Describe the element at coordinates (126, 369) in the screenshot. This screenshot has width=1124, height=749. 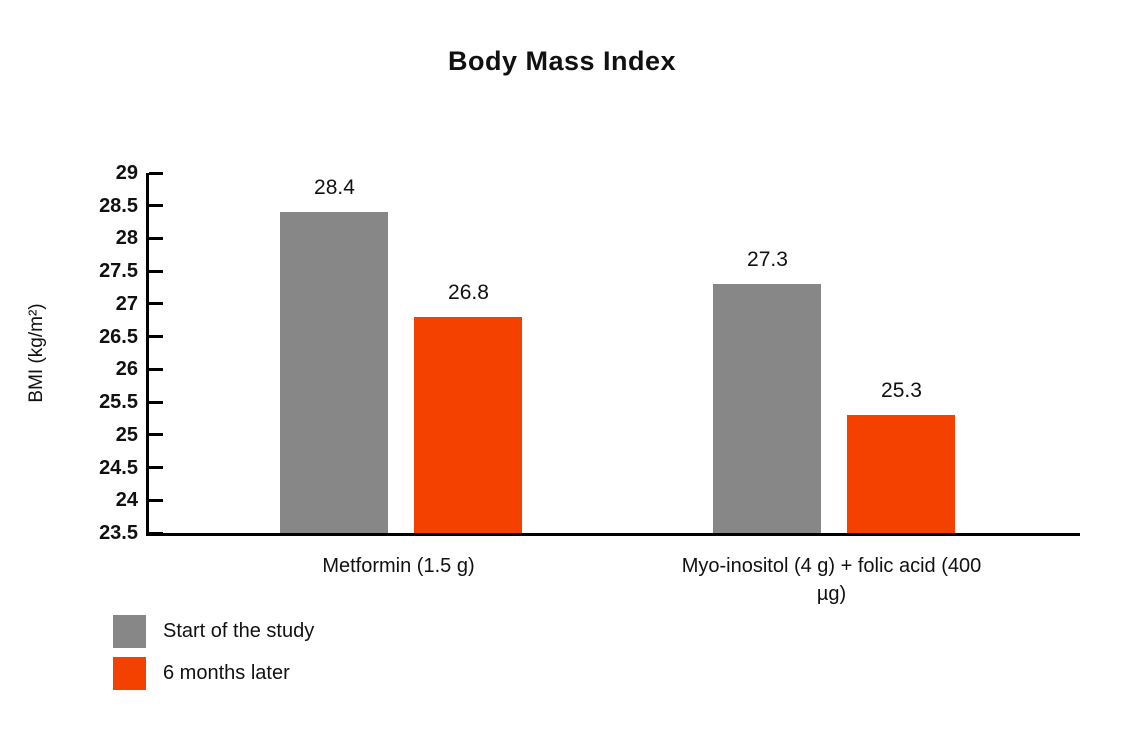
I see `y-tick-label: 26` at that location.